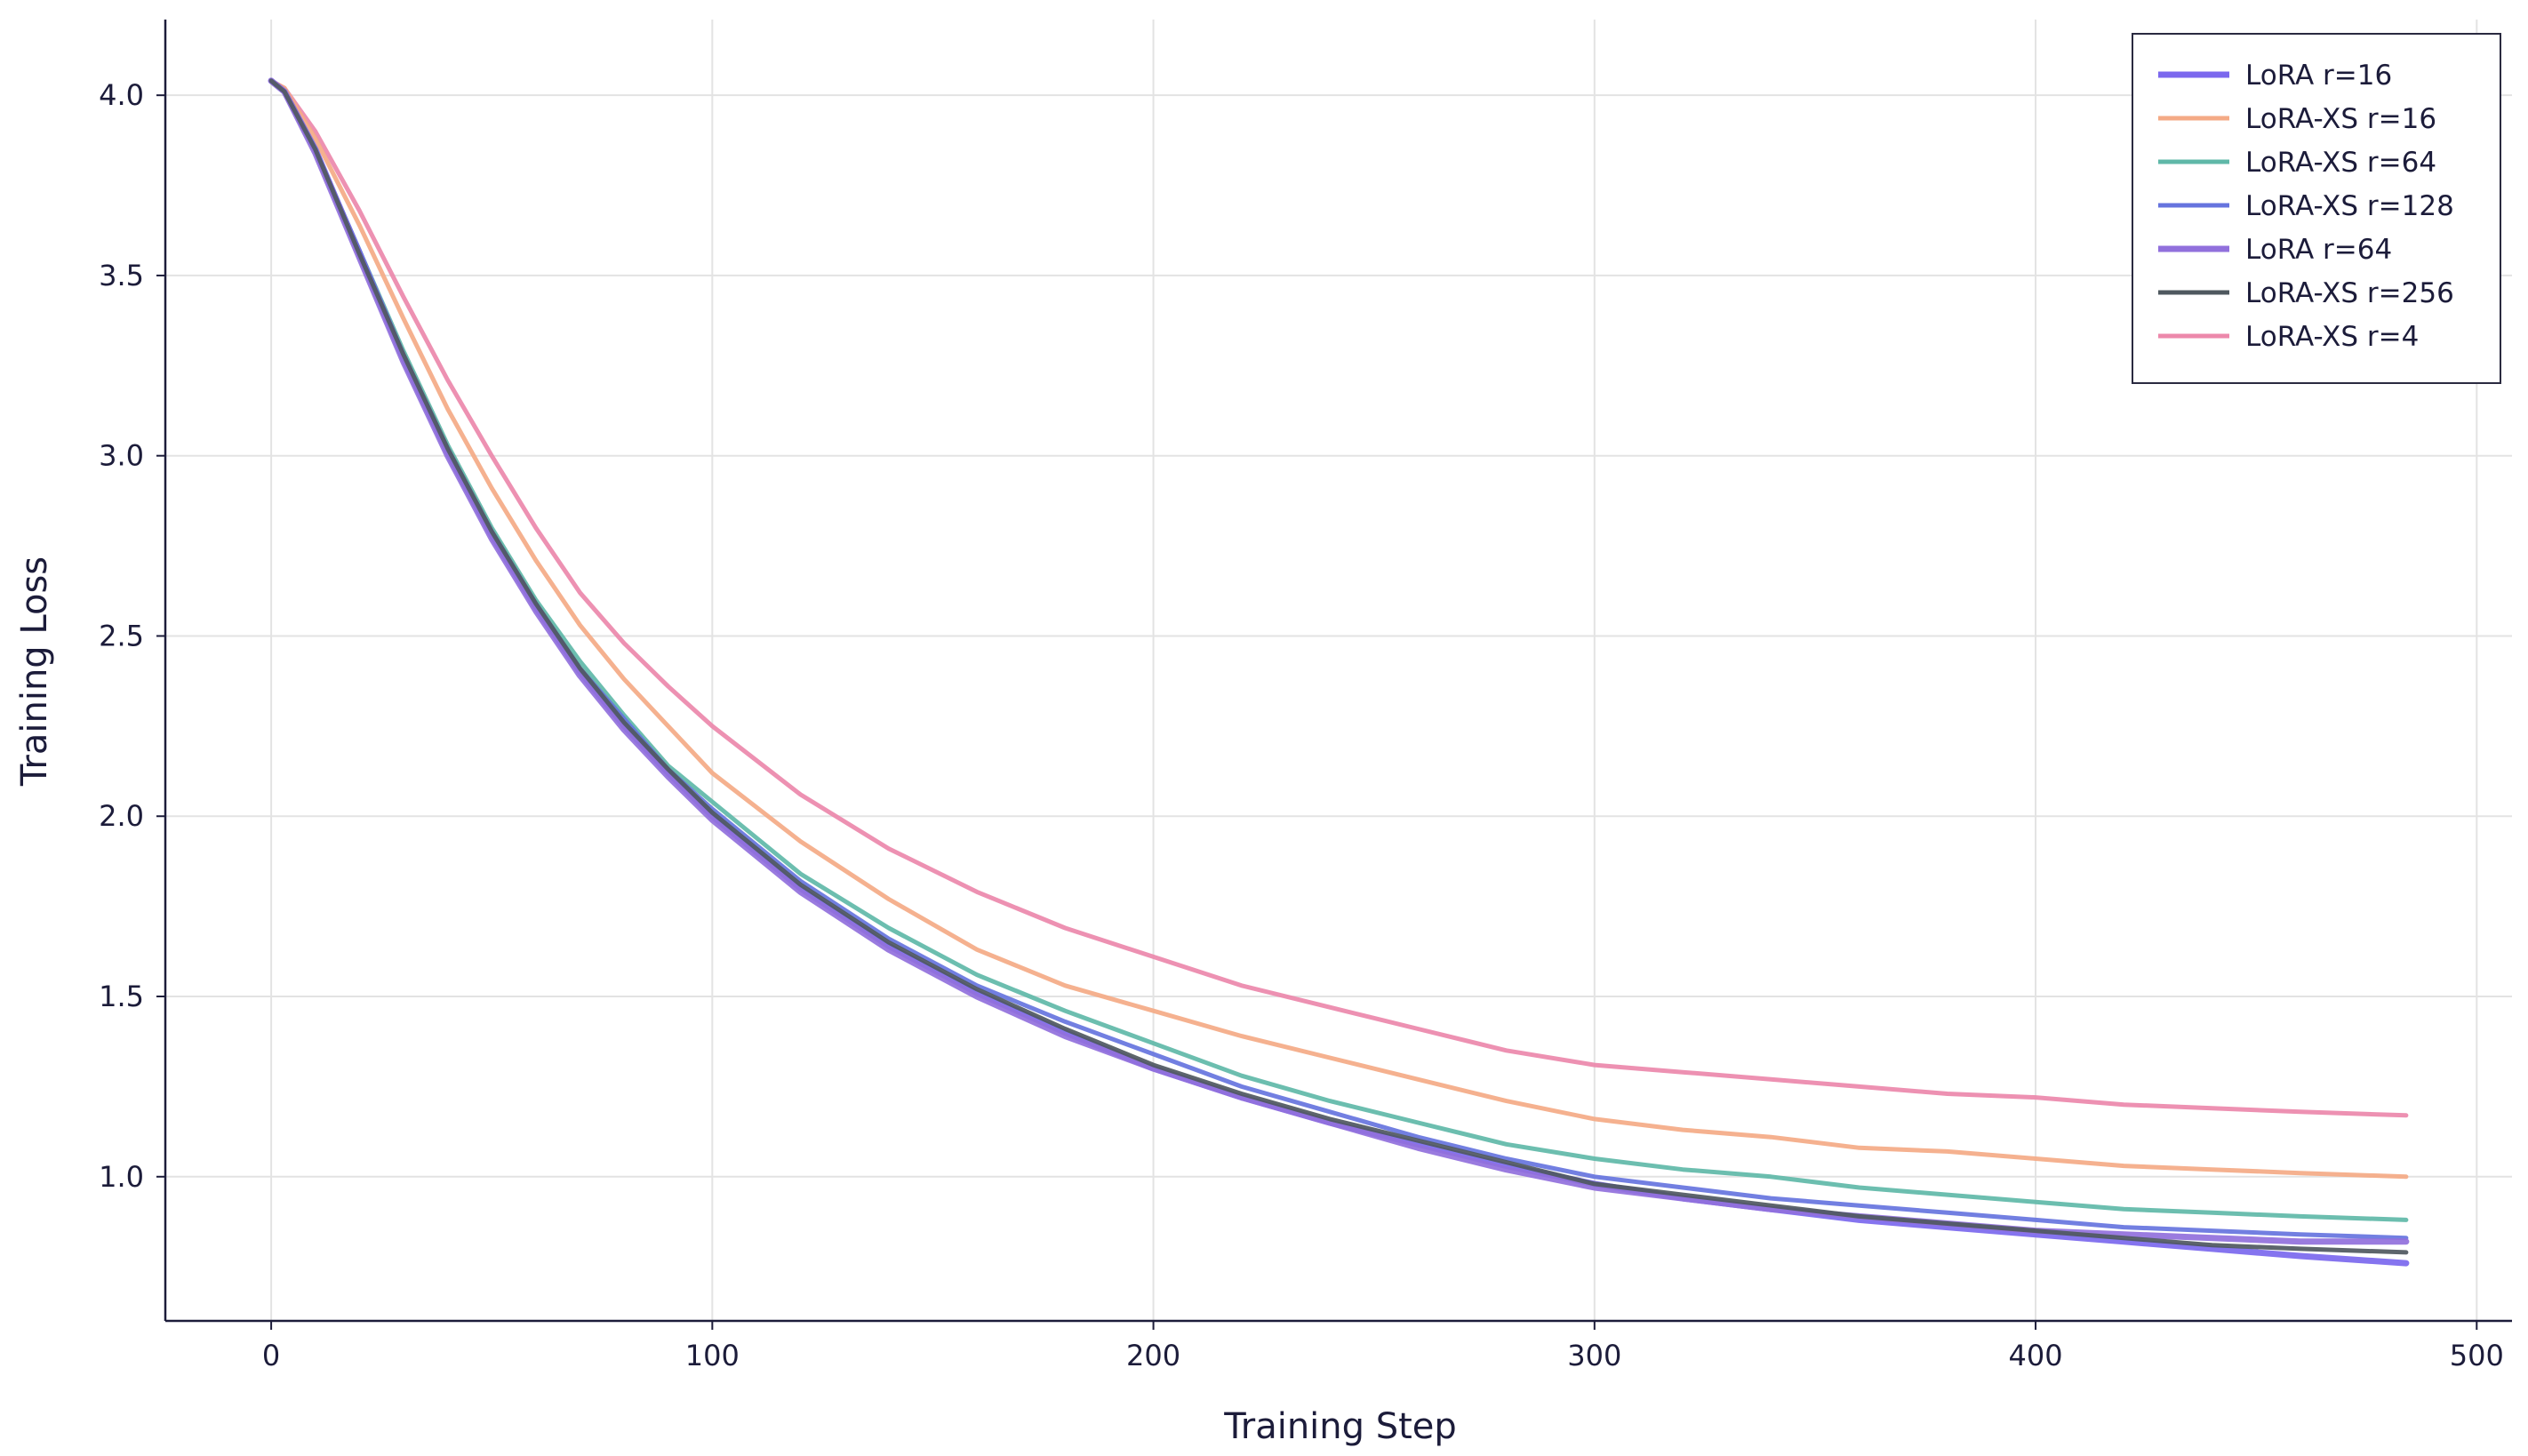  I want to click on legend-label: LoRA r=16, so click(2318, 76).